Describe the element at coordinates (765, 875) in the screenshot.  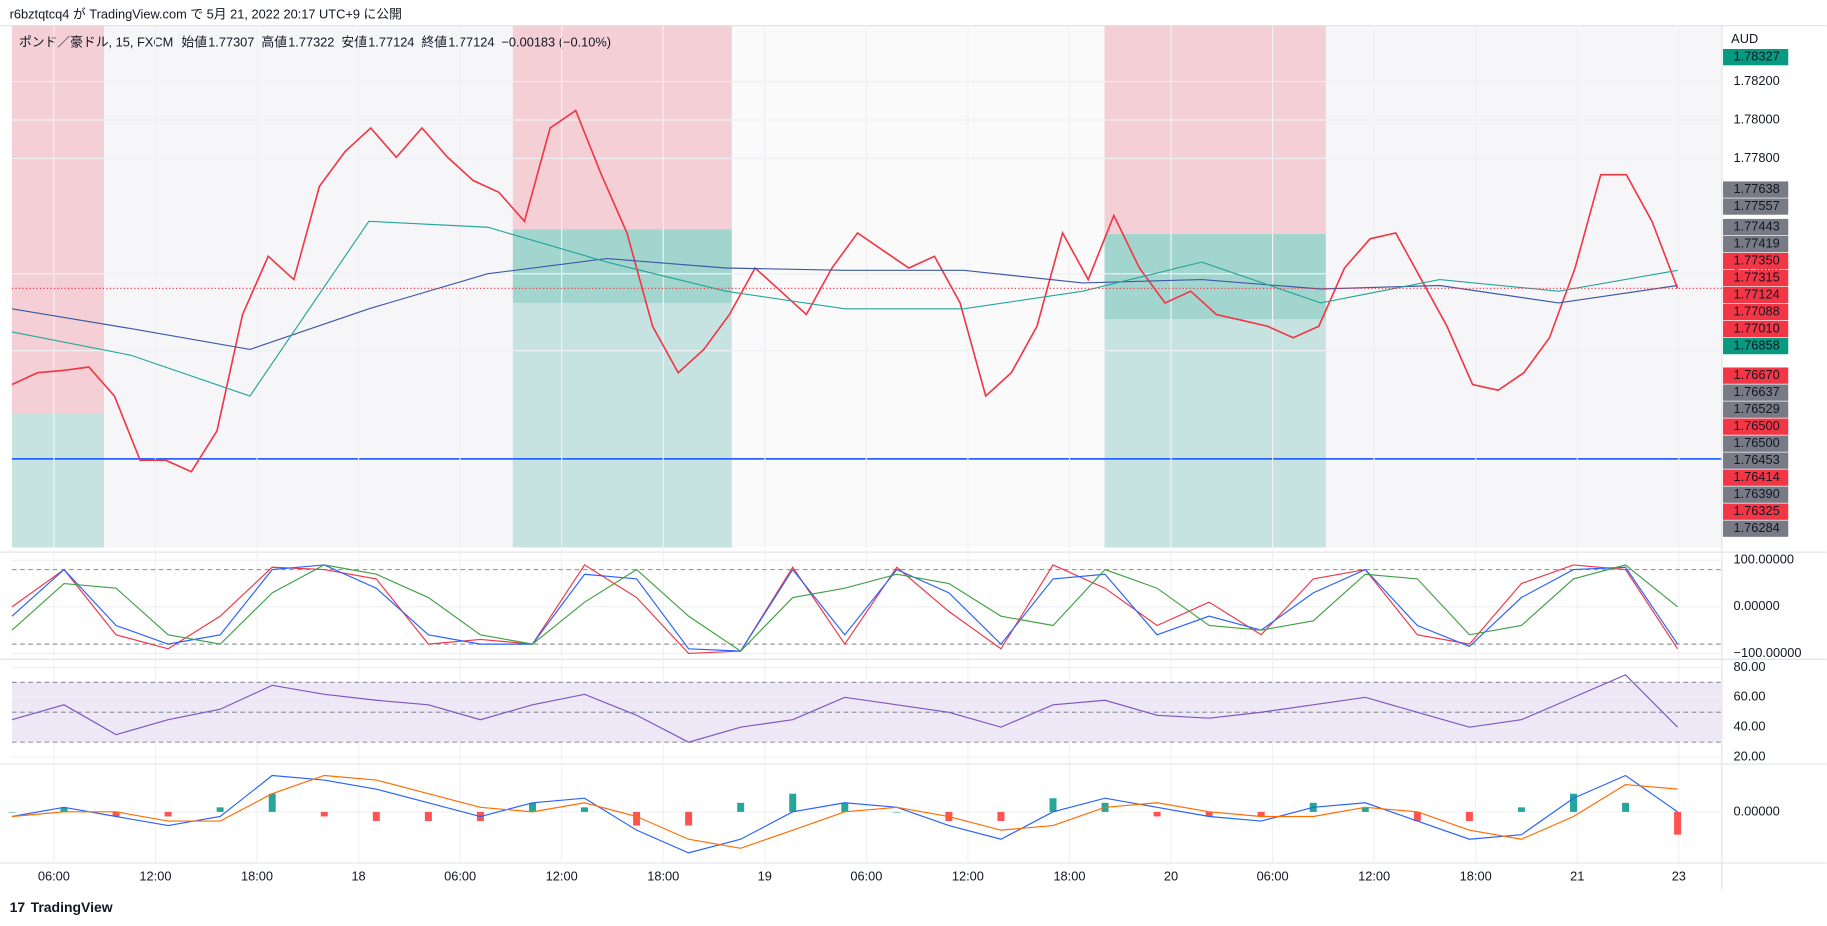
I see `x-tick-label: 19` at that location.